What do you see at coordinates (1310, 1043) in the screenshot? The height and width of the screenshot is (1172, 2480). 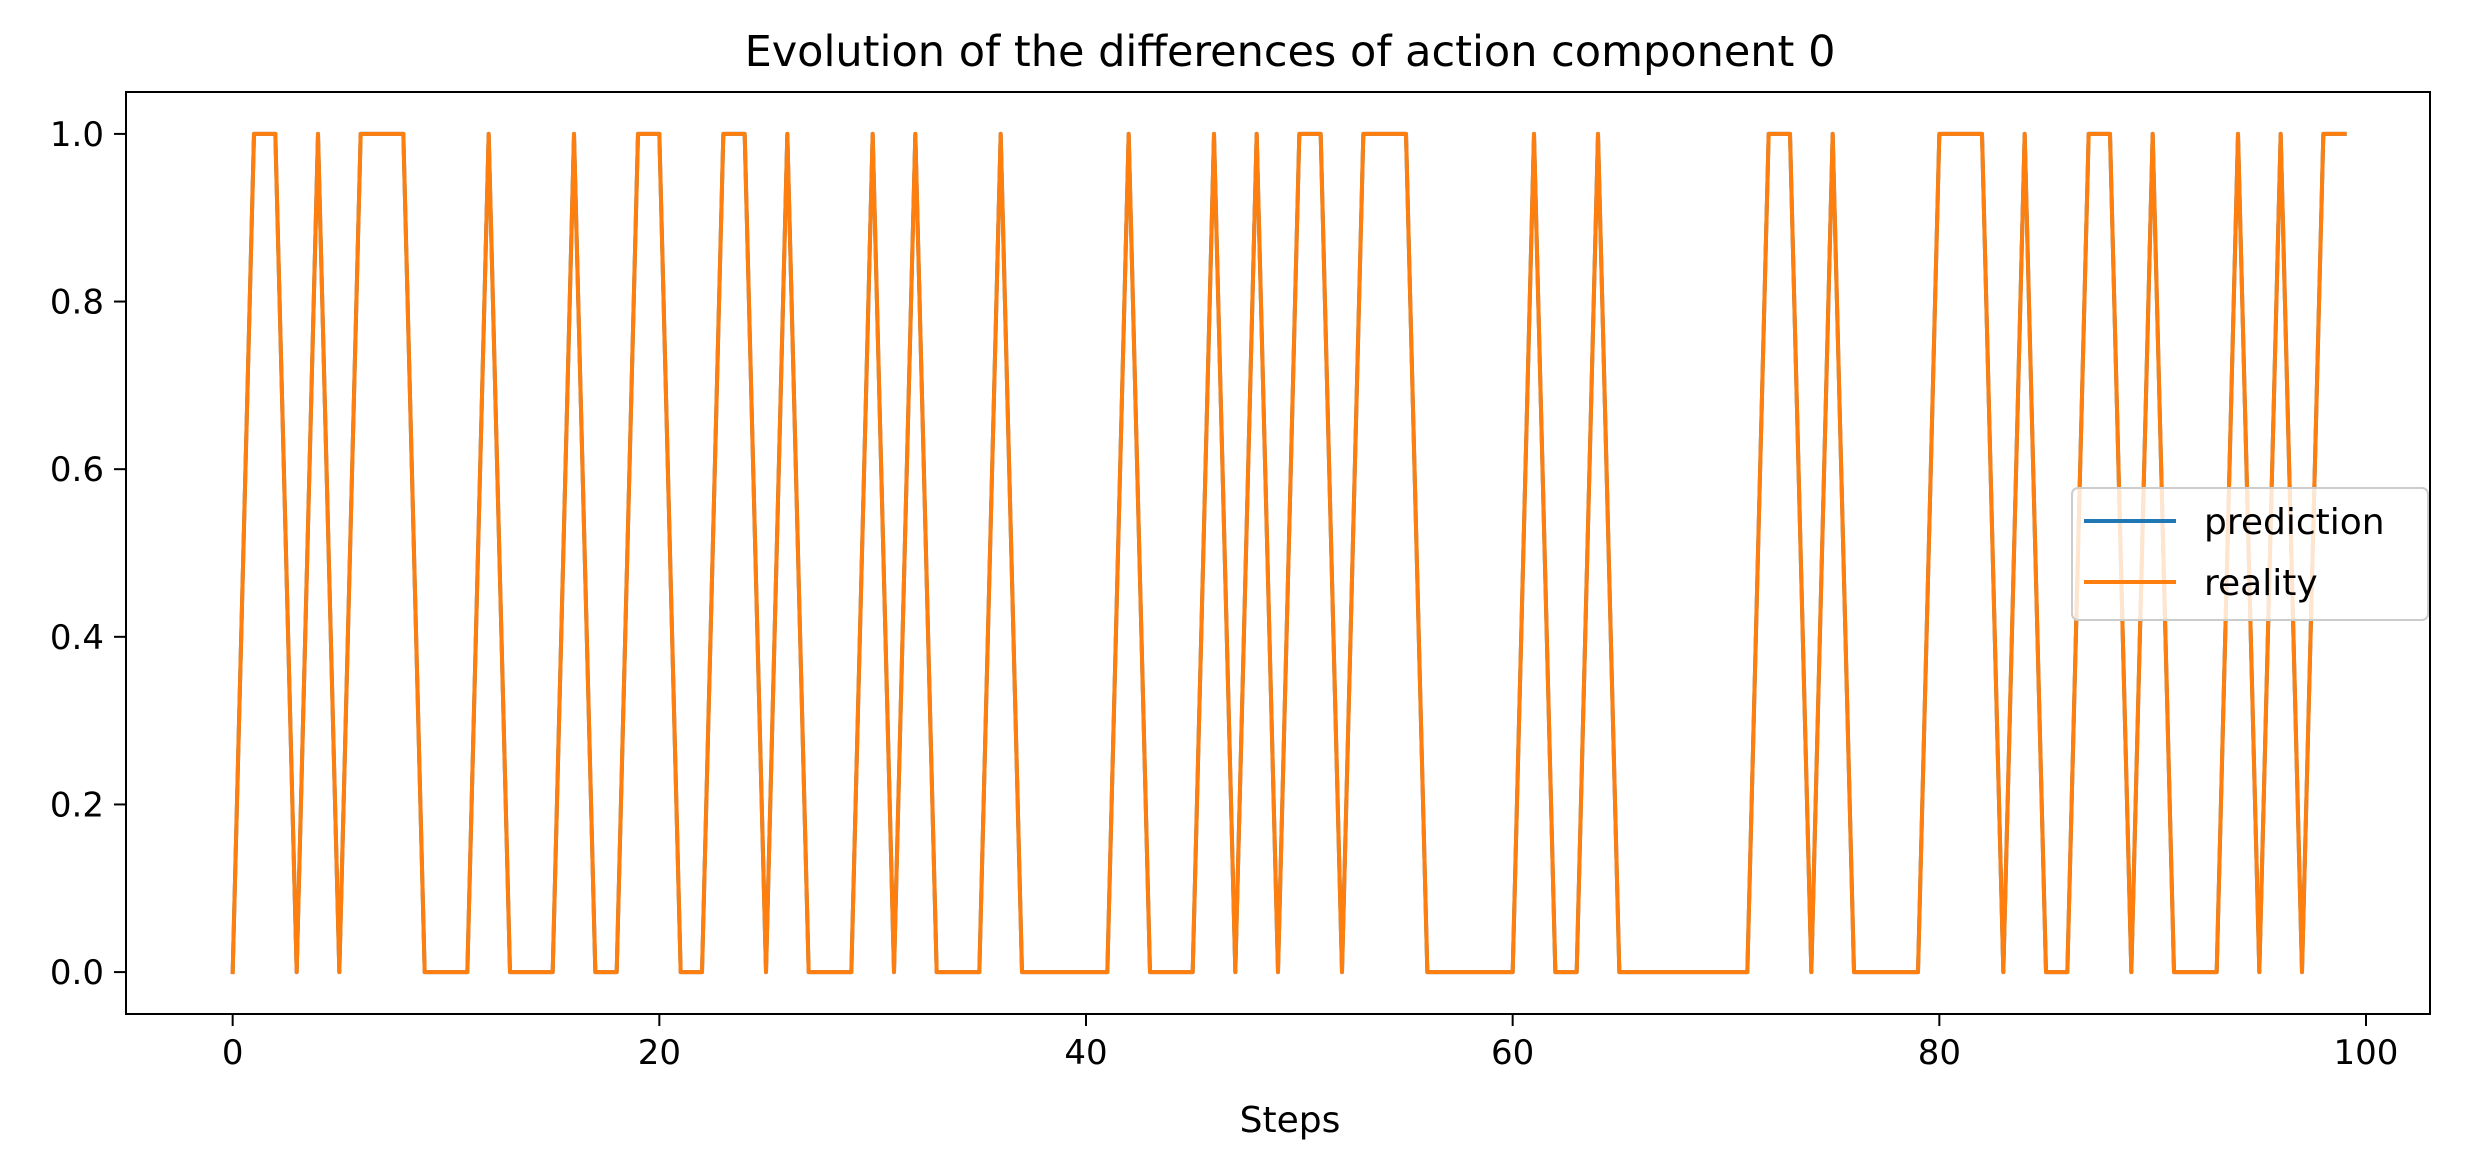 I see `x-axis-ticks: 0 20 40 60 80 100` at bounding box center [1310, 1043].